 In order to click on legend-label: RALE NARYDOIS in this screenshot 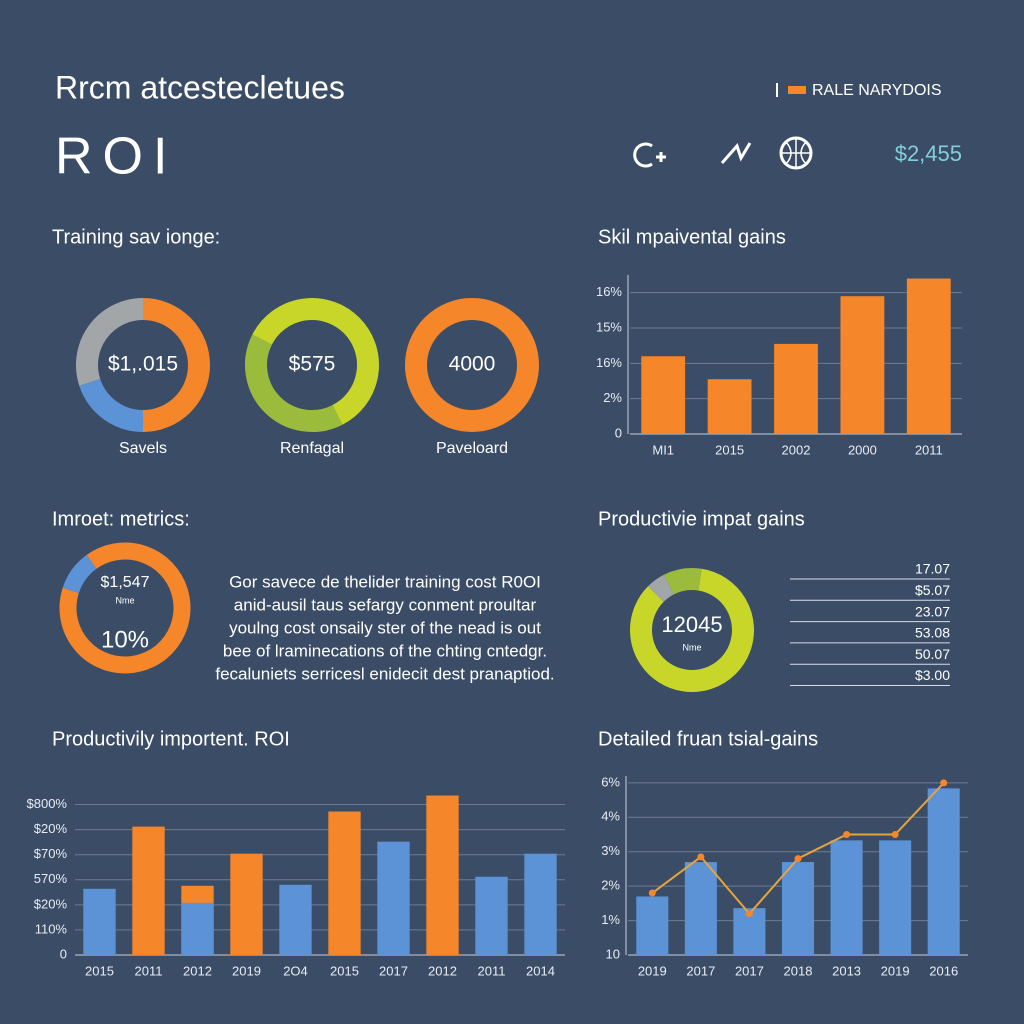, I will do `click(877, 90)`.